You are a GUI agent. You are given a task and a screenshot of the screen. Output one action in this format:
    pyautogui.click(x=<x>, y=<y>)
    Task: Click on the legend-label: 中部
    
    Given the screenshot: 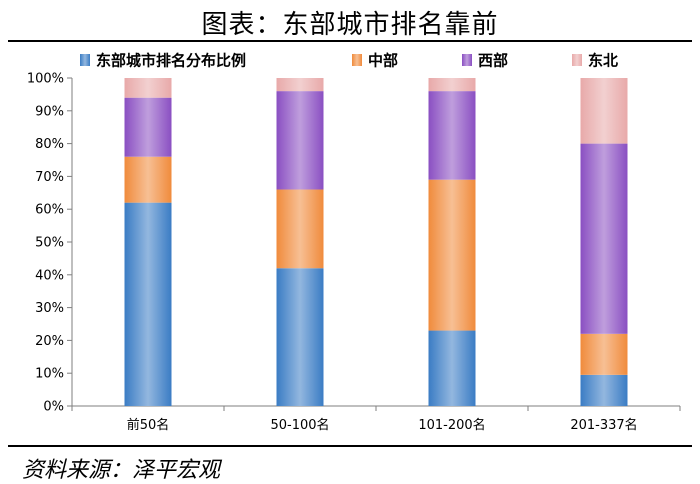 What is the action you would take?
    pyautogui.click(x=383, y=61)
    